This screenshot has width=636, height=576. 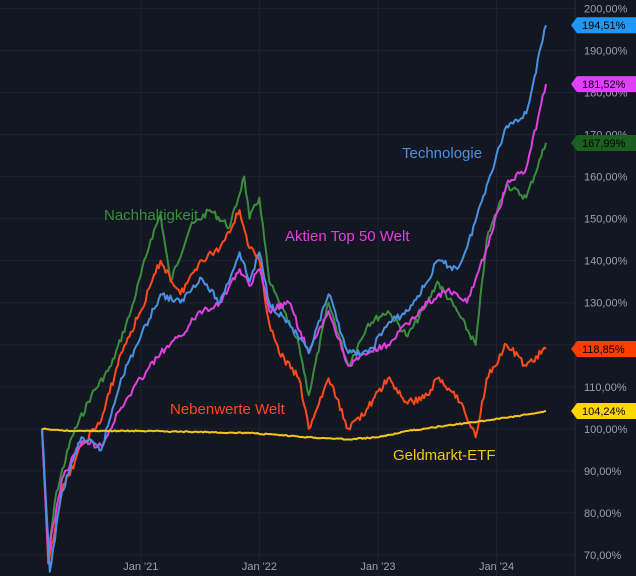 I want to click on y-tick-label: 190,00%, so click(x=606, y=51).